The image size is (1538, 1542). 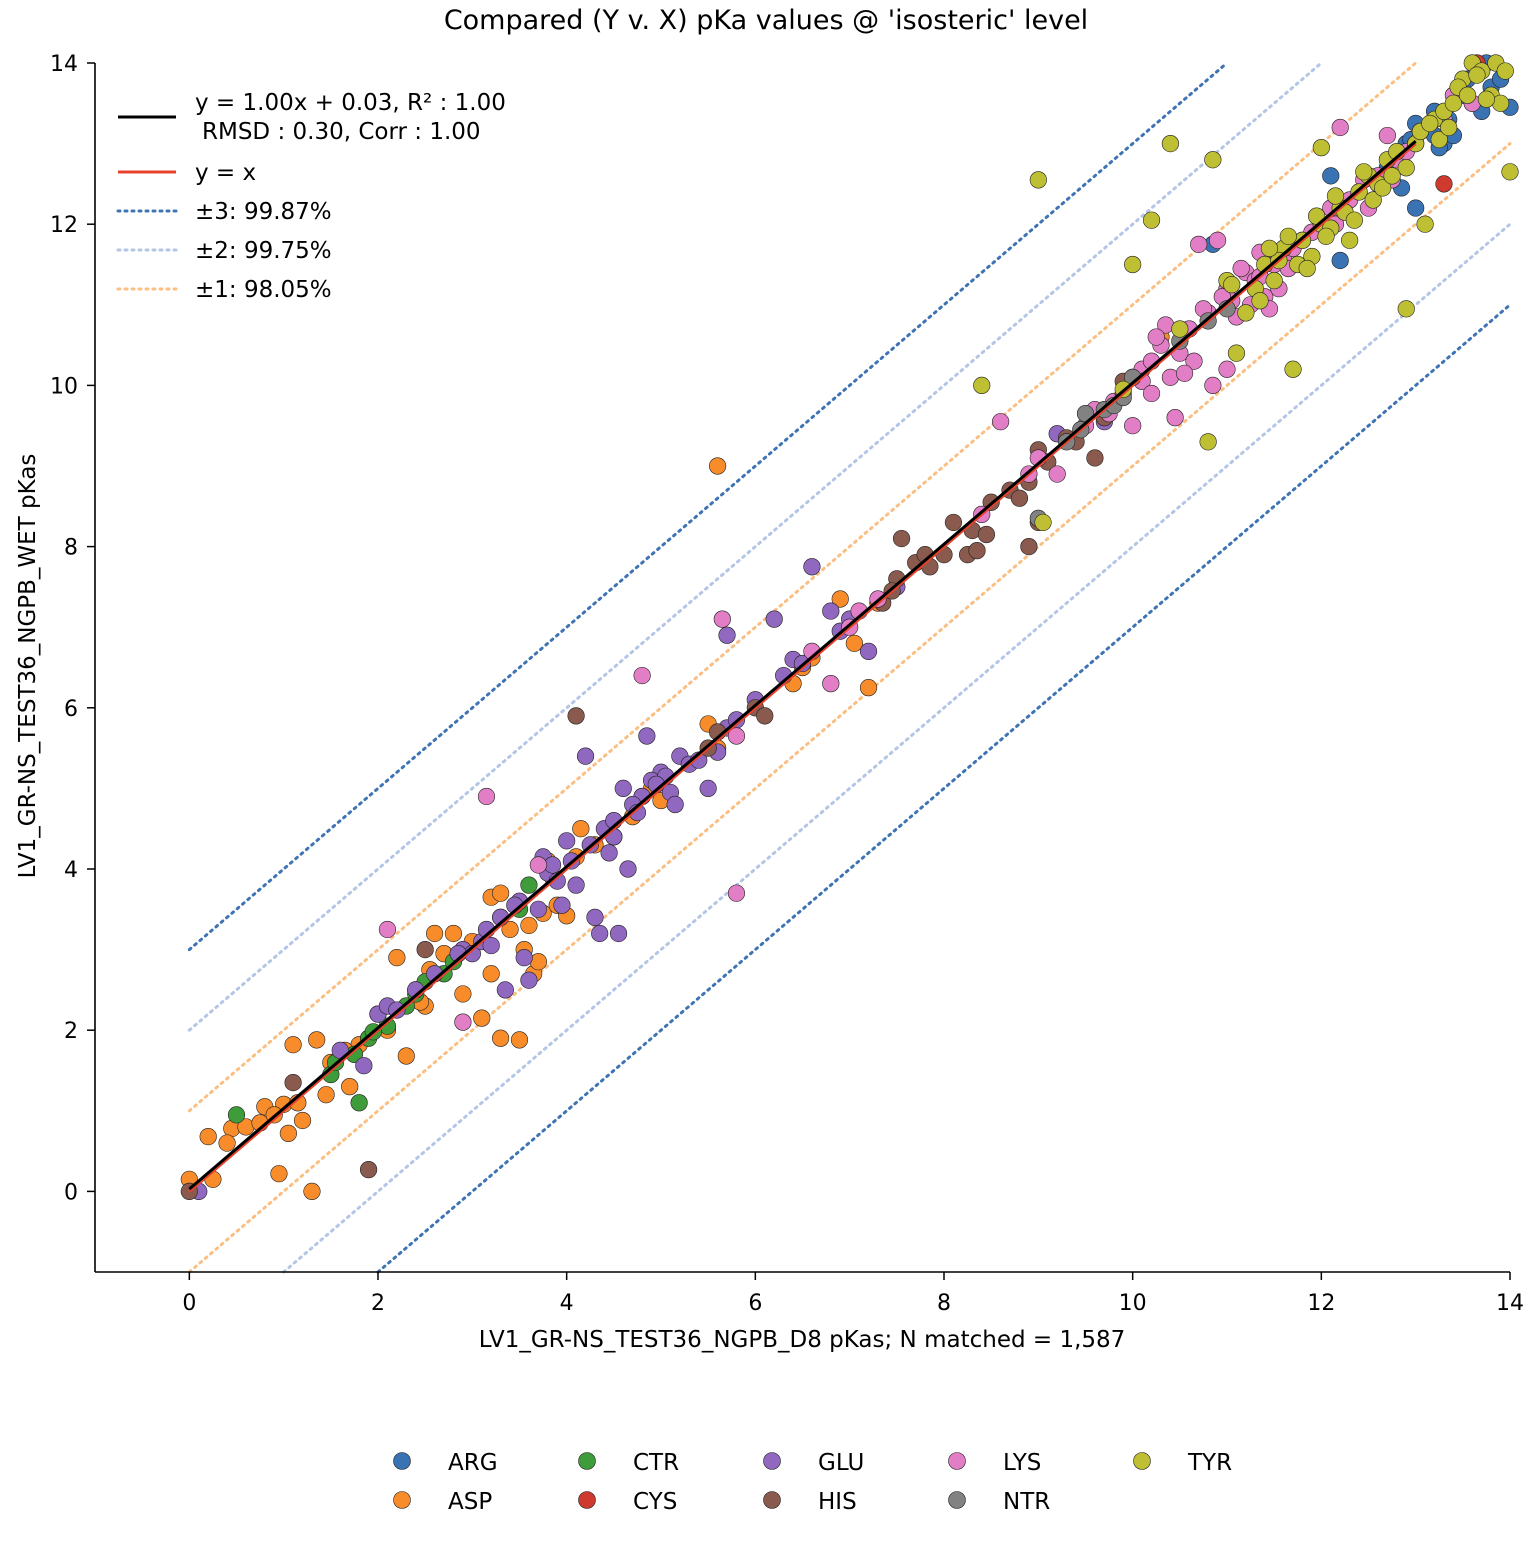 I want to click on legend-label-1: y = x, so click(x=225, y=173).